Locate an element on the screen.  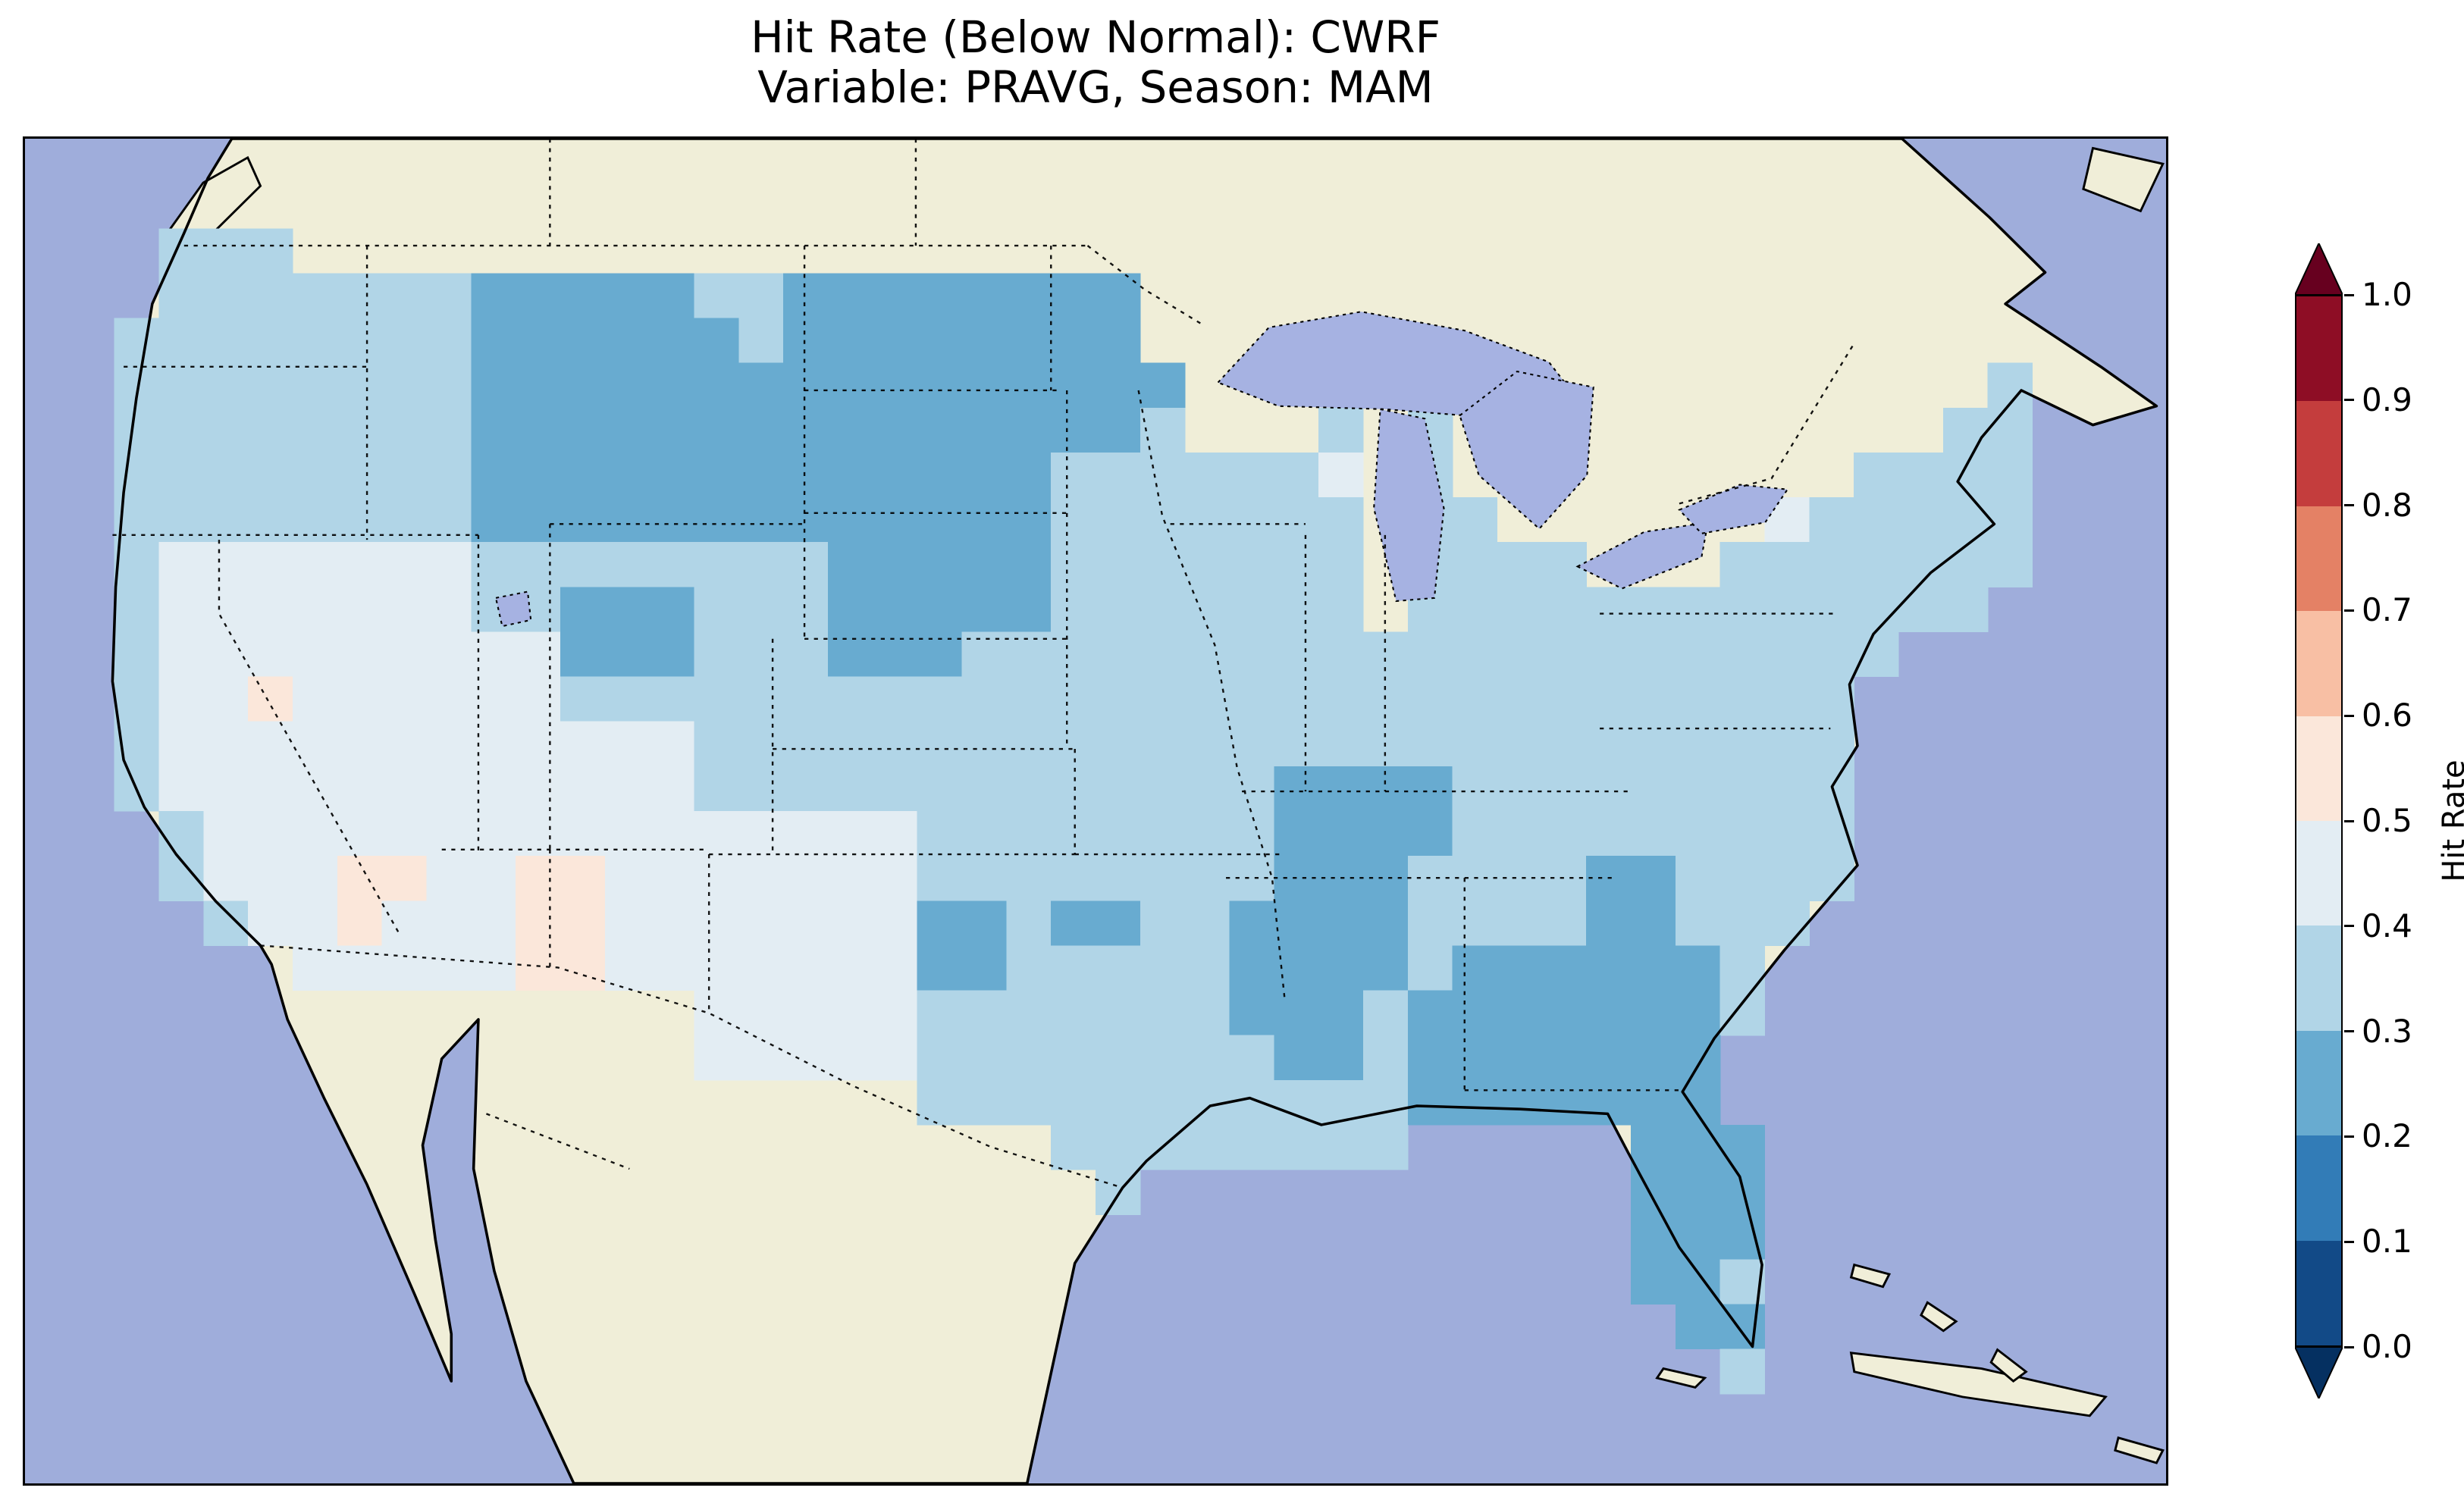
lake-erie is located at coordinates (1642, 555).